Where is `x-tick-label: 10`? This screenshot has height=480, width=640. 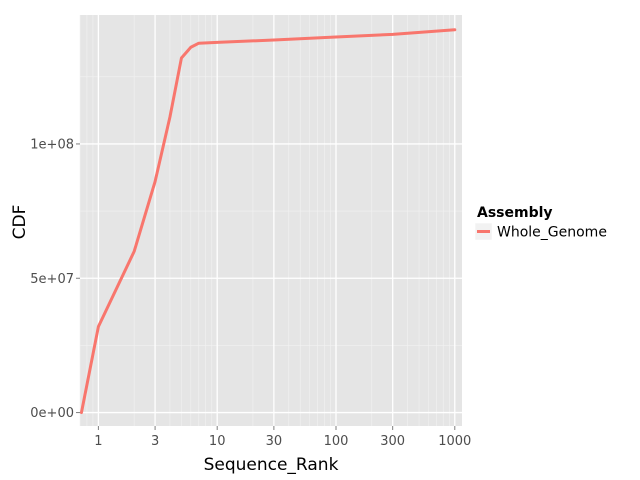
x-tick-label: 10 is located at coordinates (217, 441).